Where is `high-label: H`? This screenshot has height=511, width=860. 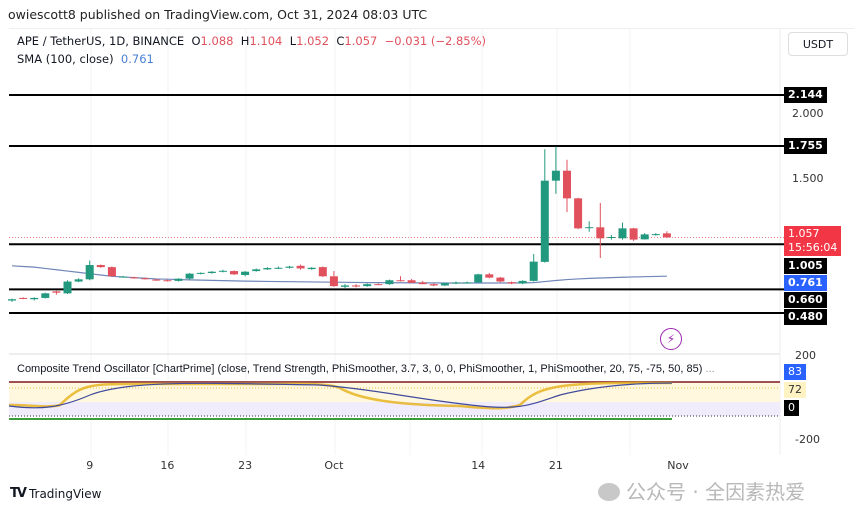 high-label: H is located at coordinates (245, 41).